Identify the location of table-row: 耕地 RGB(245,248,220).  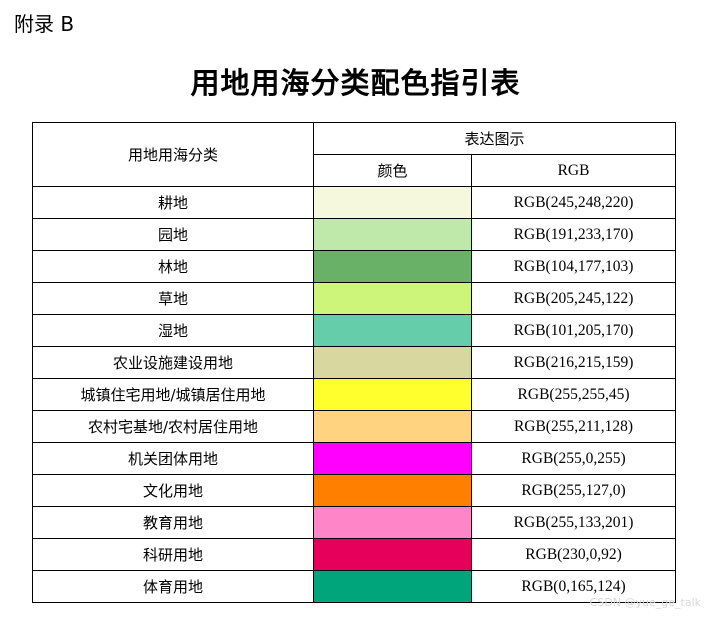
(354, 202).